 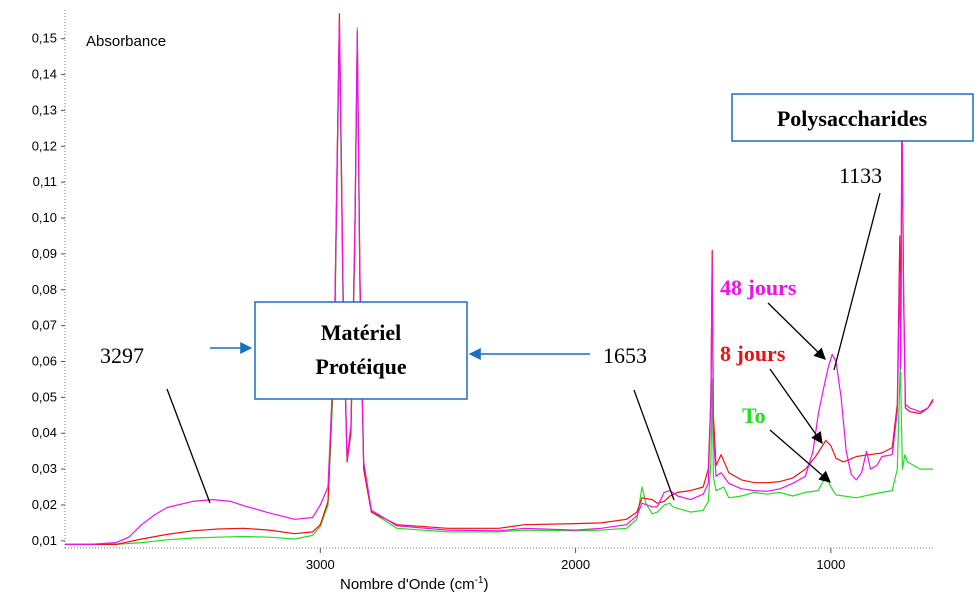 I want to click on y-tick-label: 0,13, so click(x=44, y=109).